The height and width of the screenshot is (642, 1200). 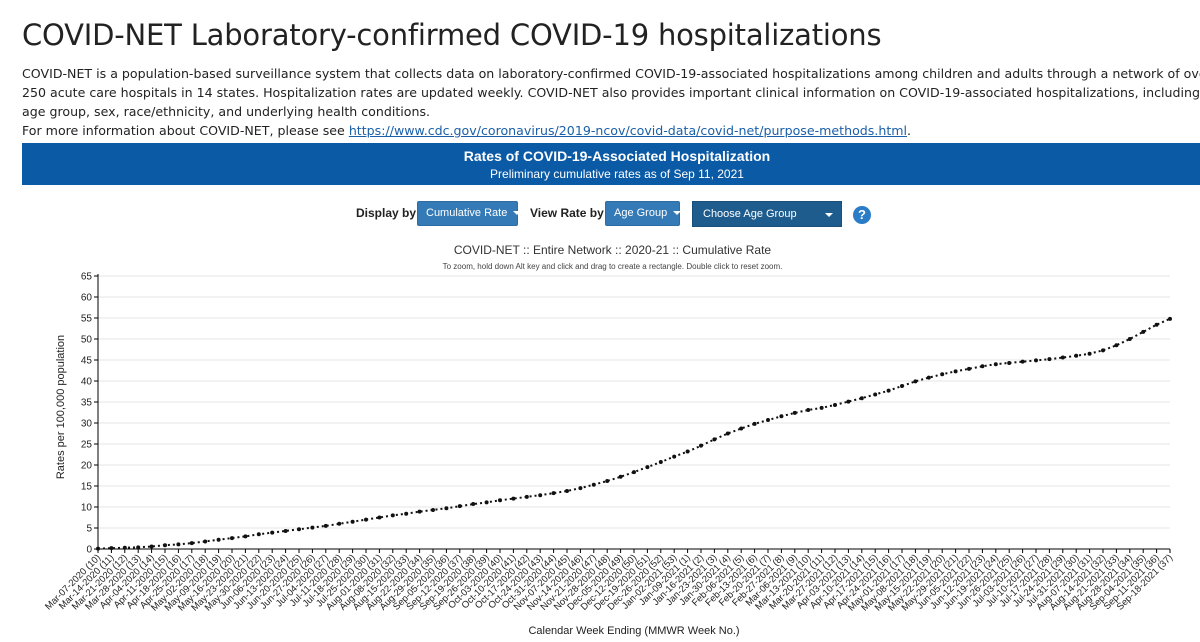 What do you see at coordinates (87, 487) in the screenshot?
I see `y-tick-label: 15` at bounding box center [87, 487].